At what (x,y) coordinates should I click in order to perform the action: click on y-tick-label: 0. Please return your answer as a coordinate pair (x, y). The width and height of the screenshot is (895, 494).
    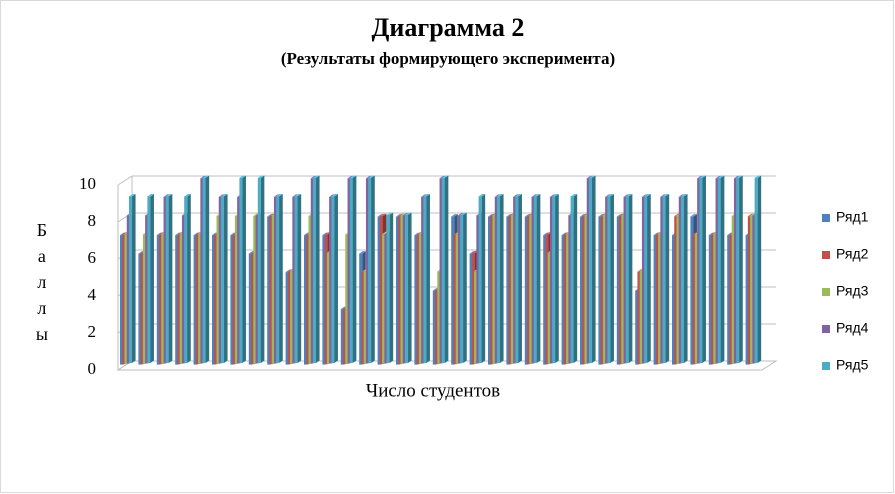
    Looking at the image, I should click on (92, 368).